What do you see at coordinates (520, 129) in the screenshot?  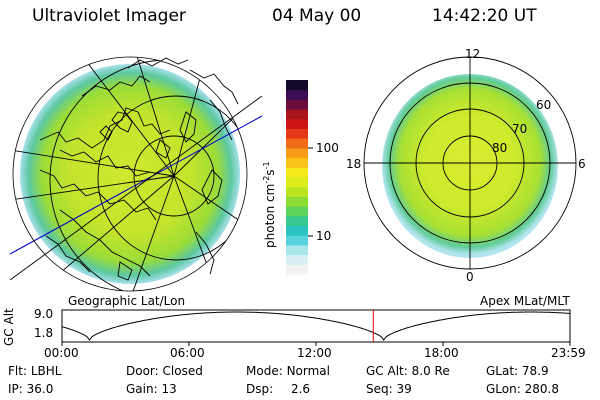 I see `mlat-label-70: 70` at bounding box center [520, 129].